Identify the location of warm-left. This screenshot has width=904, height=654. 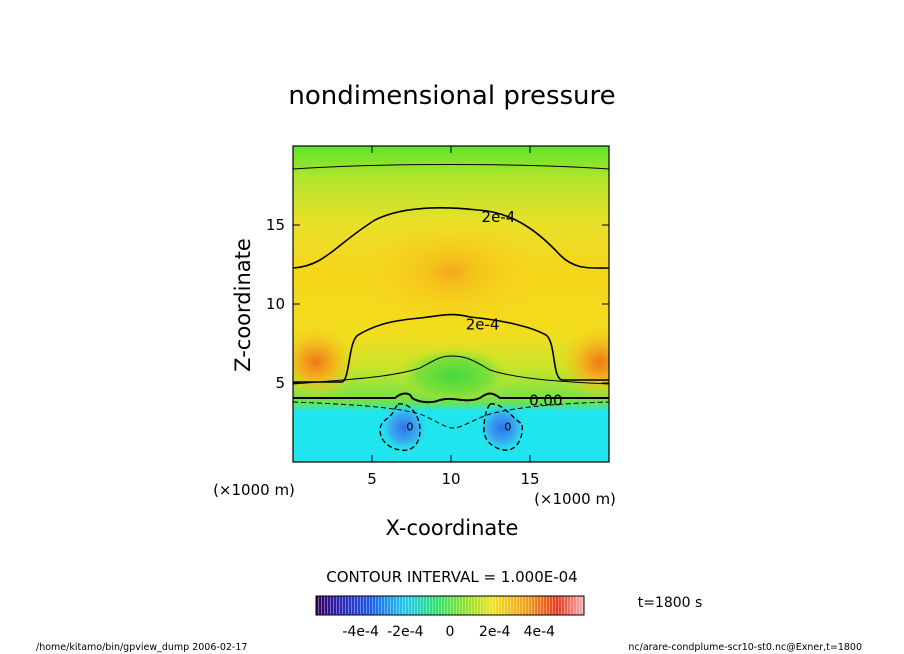
(325, 362).